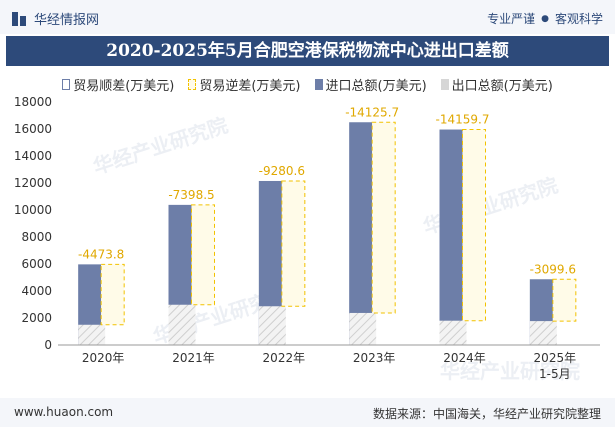 The height and width of the screenshot is (427, 615). I want to click on y-tick-label: 16000, so click(33, 129).